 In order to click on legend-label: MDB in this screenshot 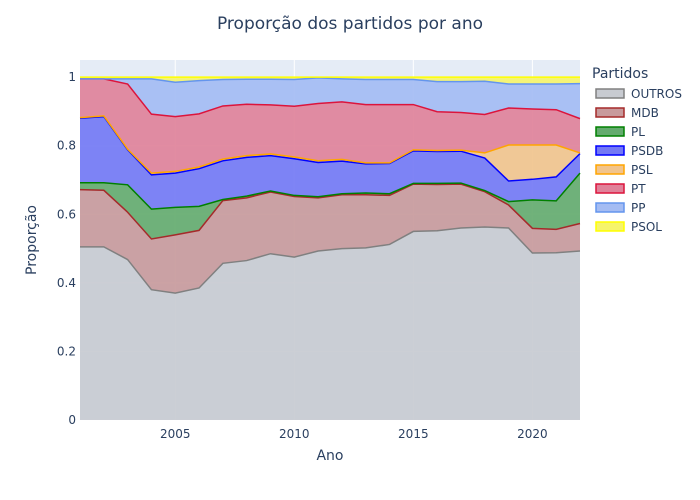, I will do `click(645, 113)`.